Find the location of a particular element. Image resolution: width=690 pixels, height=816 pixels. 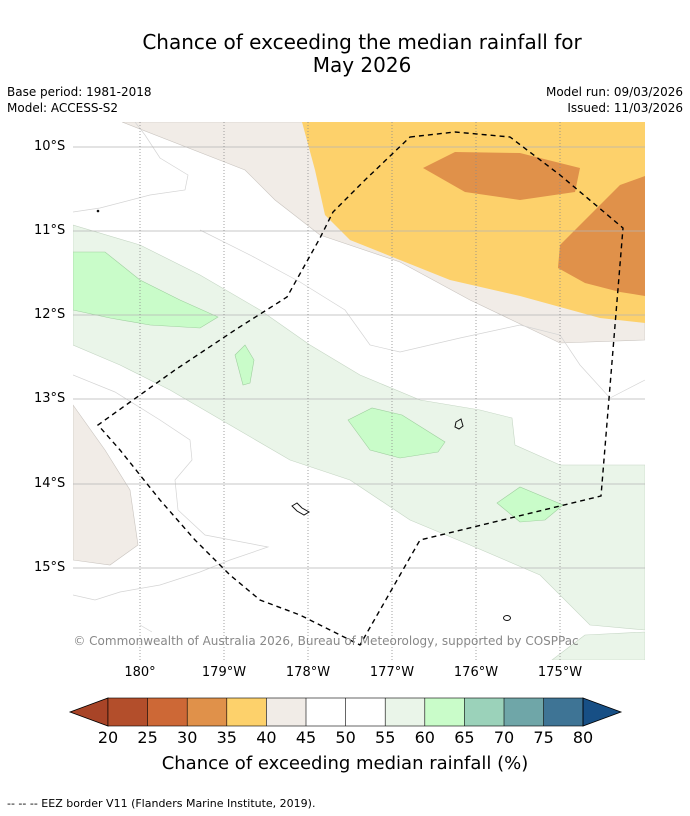

colorbar is located at coordinates (345, 712).